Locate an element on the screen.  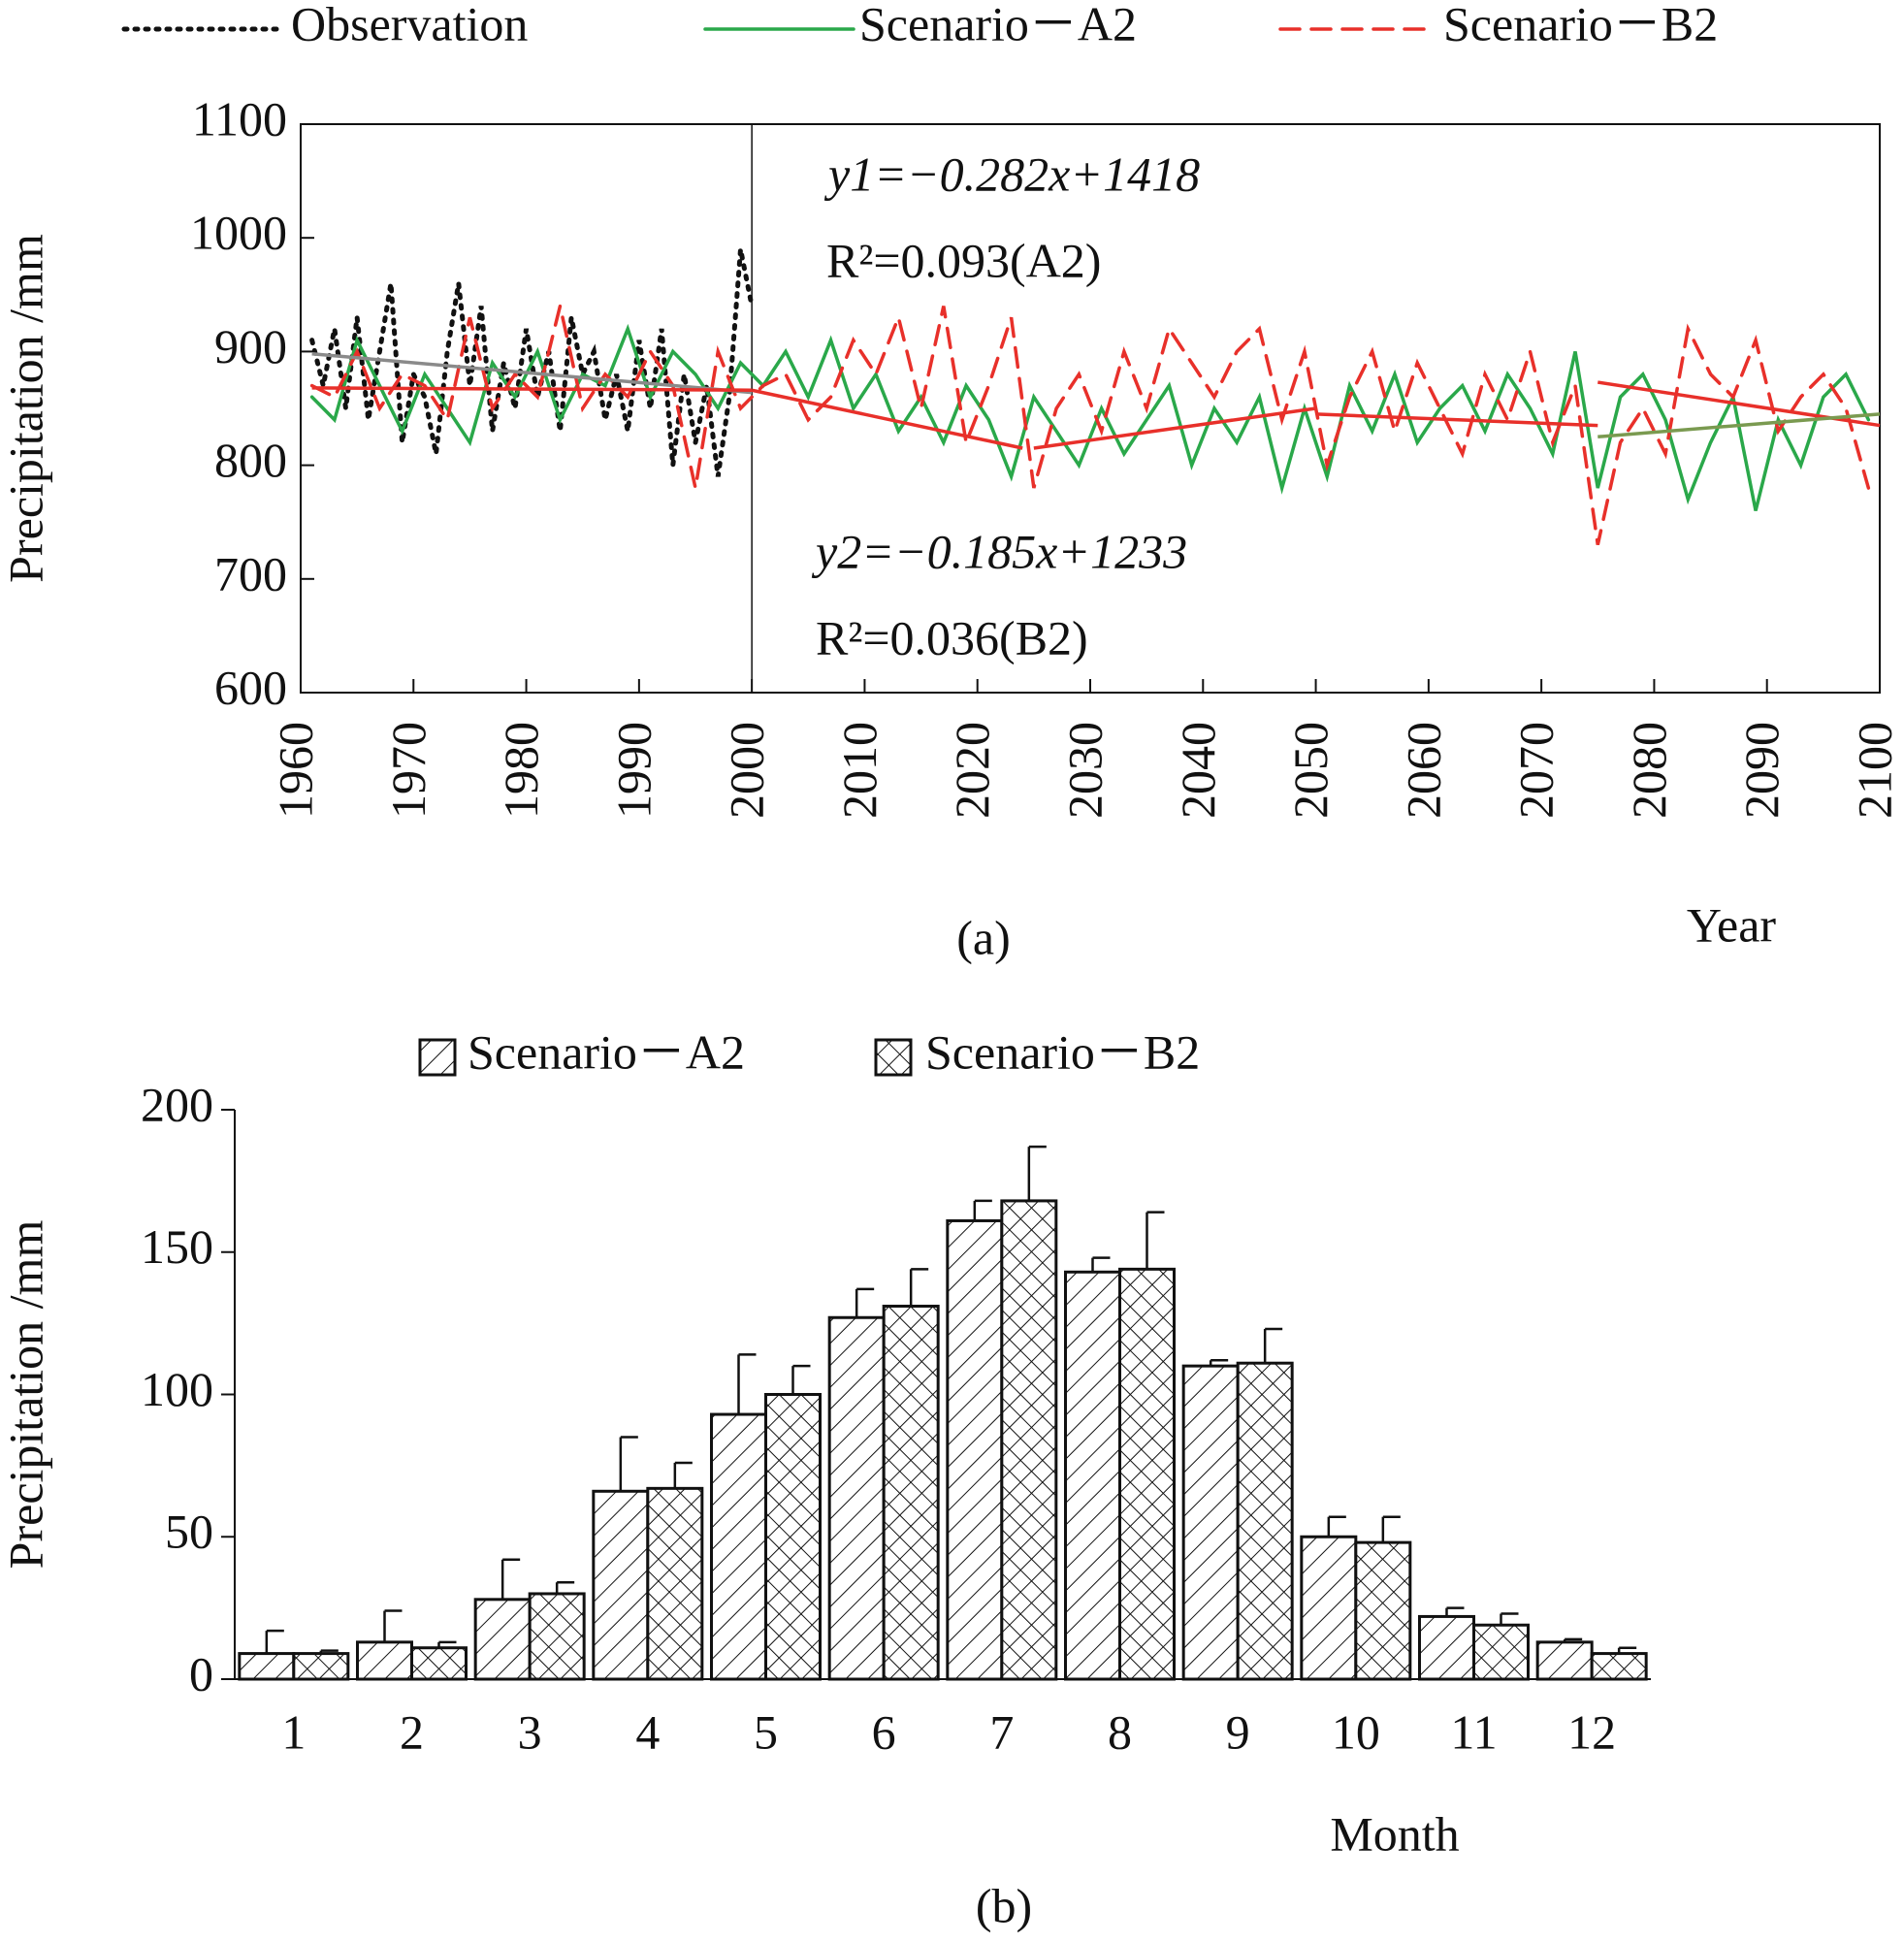
y-tick-label: 600 is located at coordinates (250, 687).